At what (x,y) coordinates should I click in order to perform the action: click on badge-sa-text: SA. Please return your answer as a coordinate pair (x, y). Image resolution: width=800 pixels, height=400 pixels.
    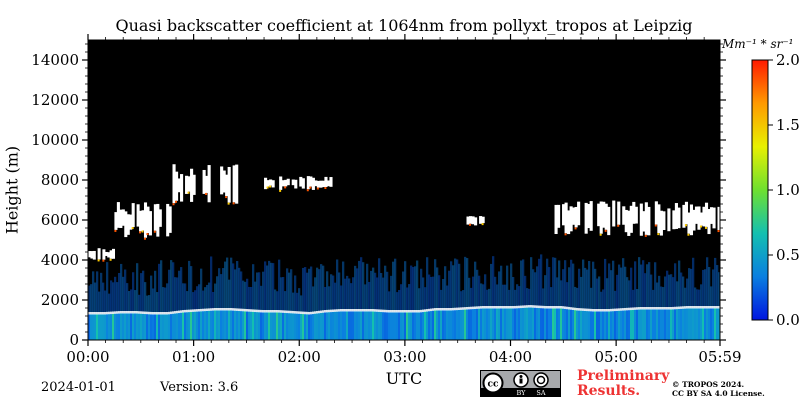
    Looking at the image, I should click on (540, 392).